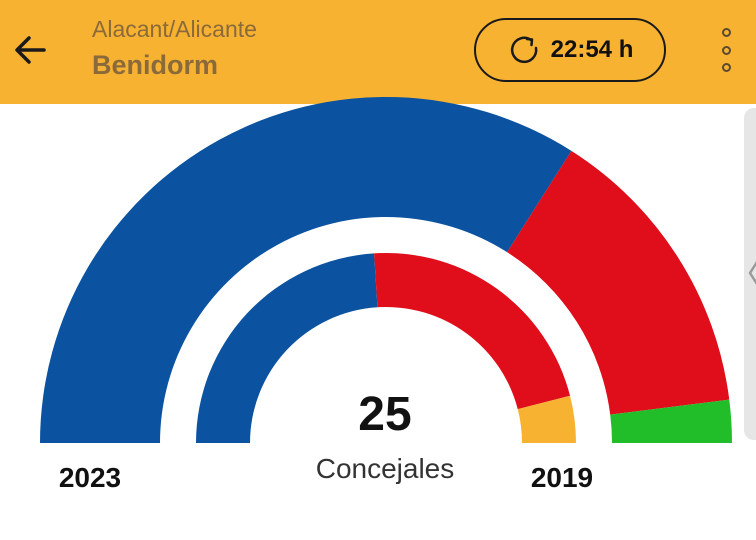 Image resolution: width=756 pixels, height=540 pixels. I want to click on province-subtitle: Alacant/Alicante, so click(174, 29).